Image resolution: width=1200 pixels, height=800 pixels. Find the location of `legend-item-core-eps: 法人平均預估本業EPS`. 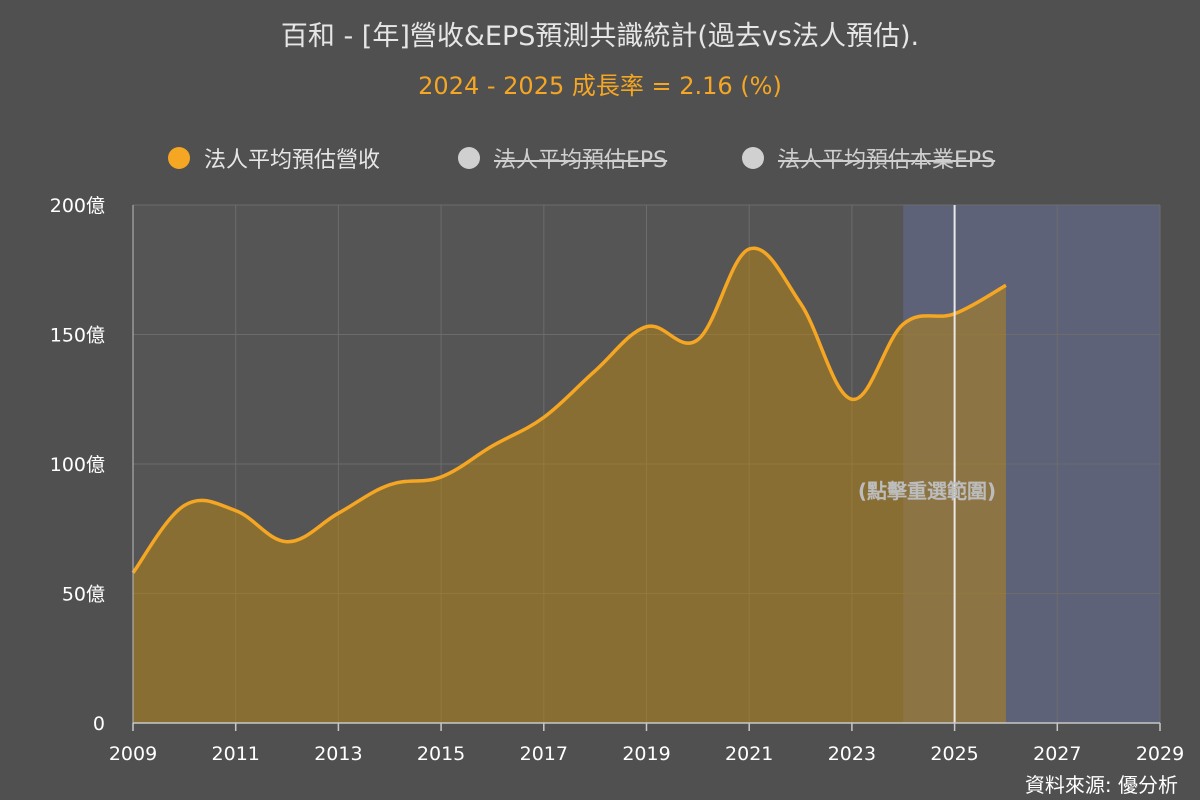

legend-item-core-eps: 法人平均預估本業EPS is located at coordinates (868, 158).